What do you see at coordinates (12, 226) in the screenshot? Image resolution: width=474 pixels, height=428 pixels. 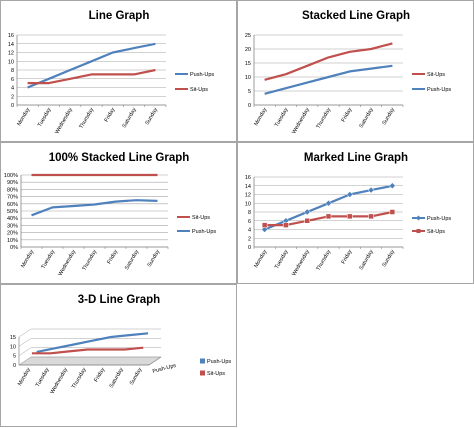 I see `y-tick-label: 30%` at bounding box center [12, 226].